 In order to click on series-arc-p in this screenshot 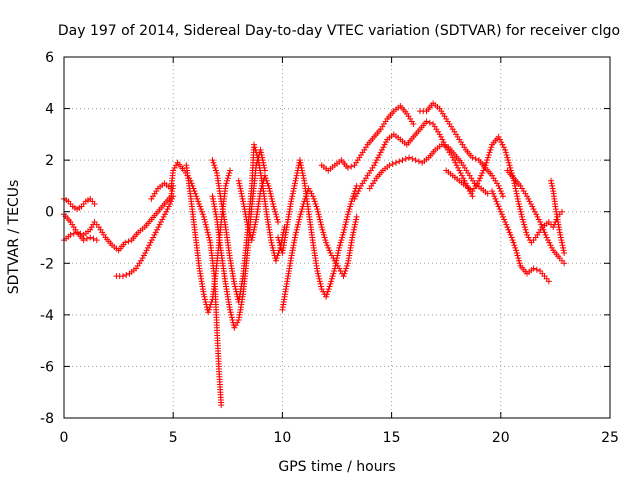, I will do `click(504, 189)`.